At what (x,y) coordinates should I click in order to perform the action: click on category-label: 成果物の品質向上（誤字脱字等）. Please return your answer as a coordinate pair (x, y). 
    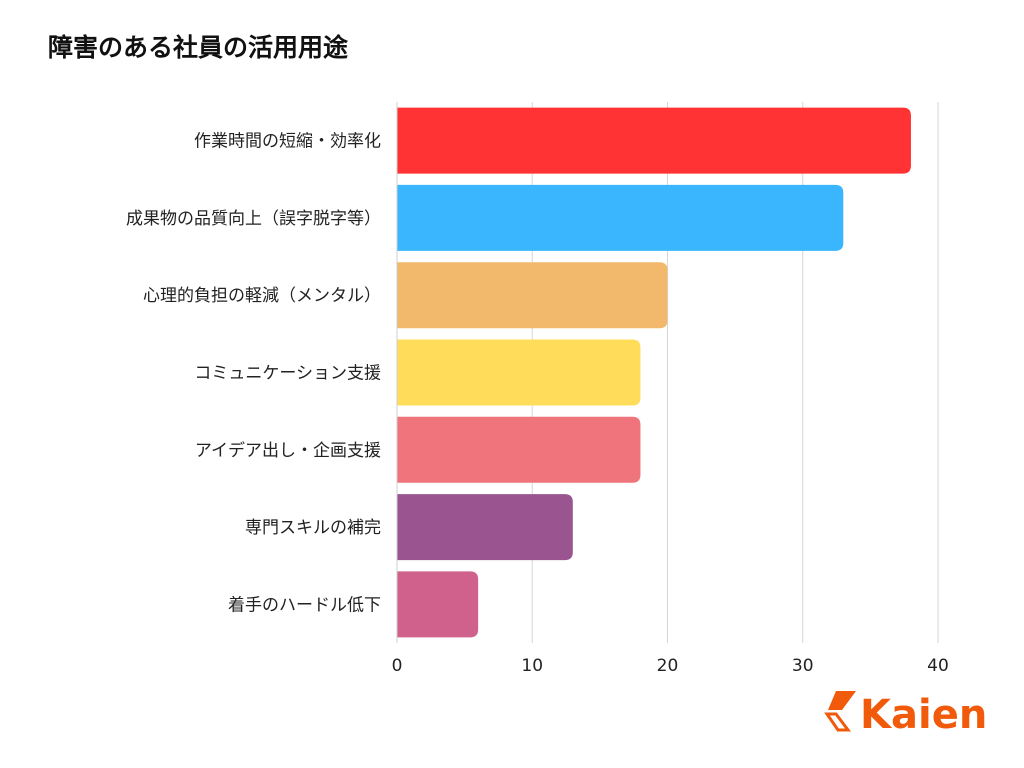
    Looking at the image, I should click on (253, 219).